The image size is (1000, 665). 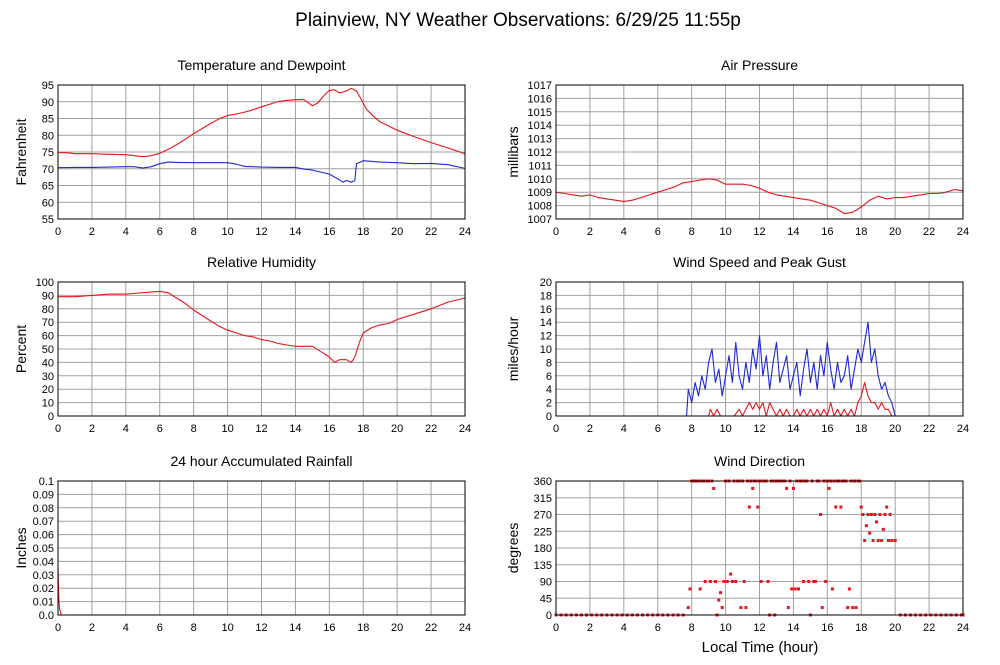 What do you see at coordinates (590, 628) in the screenshot?
I see `direction-x-tick-label: 2` at bounding box center [590, 628].